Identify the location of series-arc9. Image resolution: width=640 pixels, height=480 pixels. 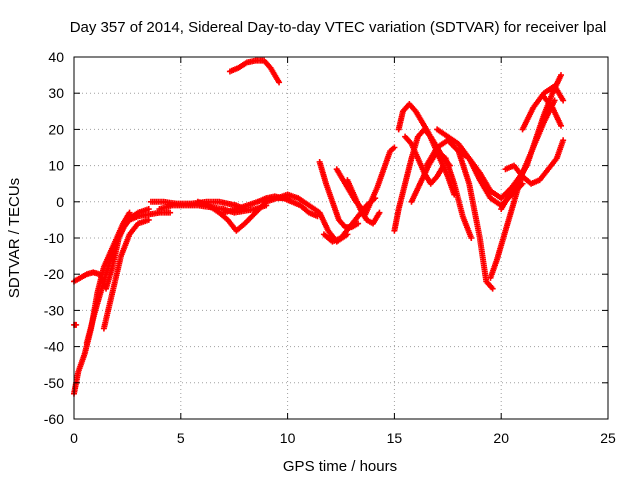
(254, 71).